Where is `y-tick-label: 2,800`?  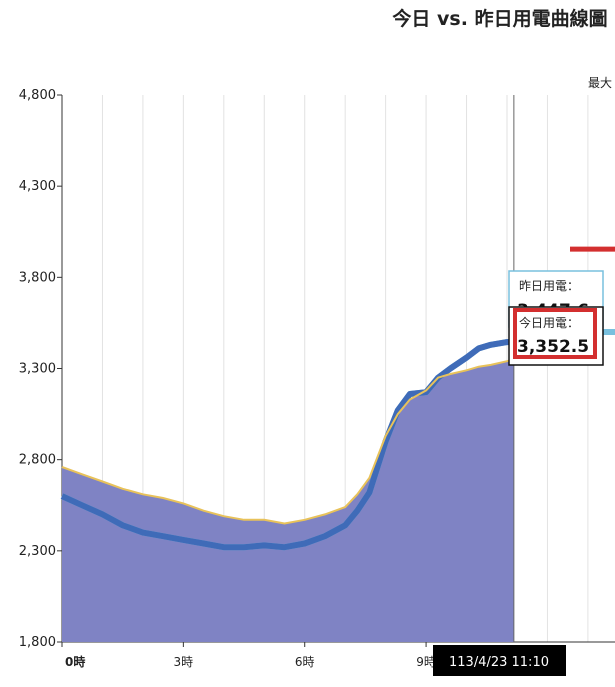 y-tick-label: 2,800 is located at coordinates (37, 460).